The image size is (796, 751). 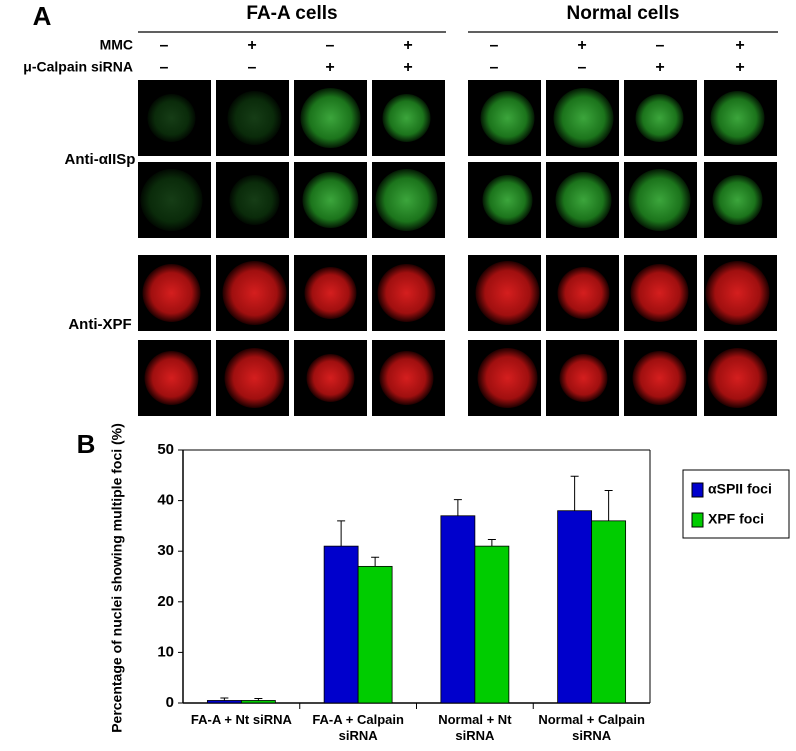 I want to click on stain-label: Anti-αIISp, so click(x=100, y=159).